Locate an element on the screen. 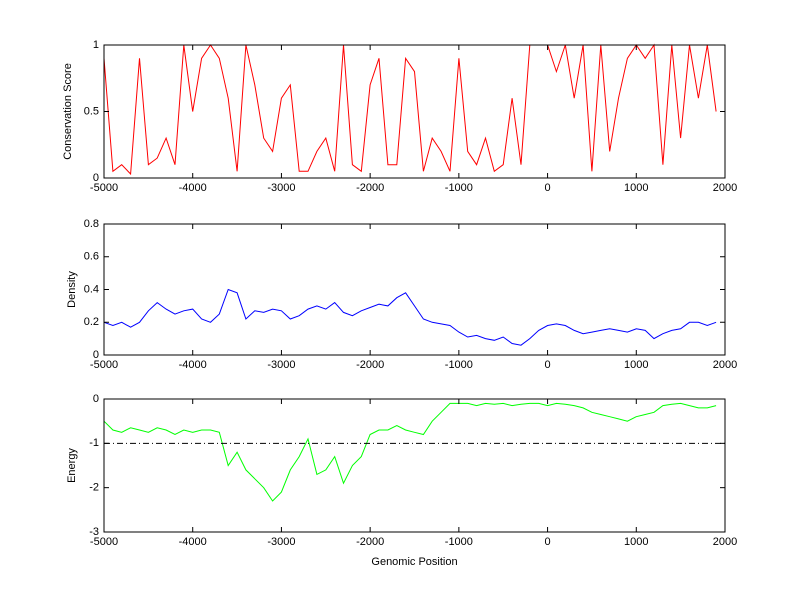  y-tick-label: -3 is located at coordinates (94, 532).